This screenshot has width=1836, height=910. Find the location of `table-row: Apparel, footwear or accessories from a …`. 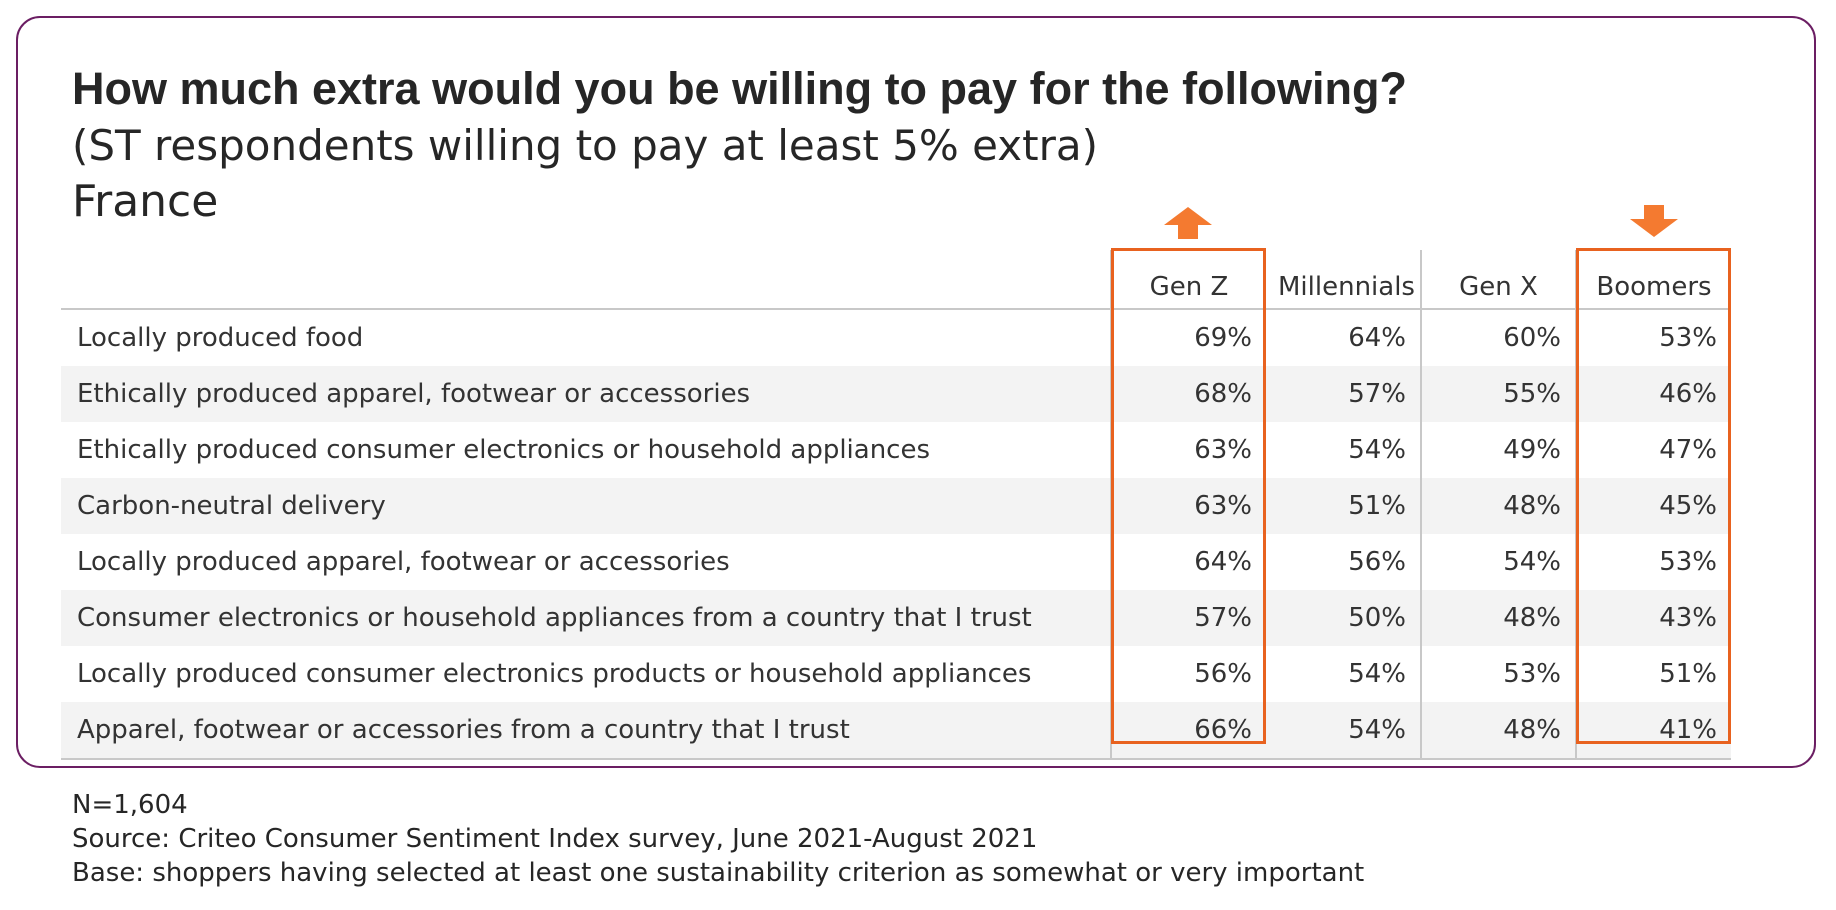

table-row: Apparel, footwear or accessories from a … is located at coordinates (896, 731).